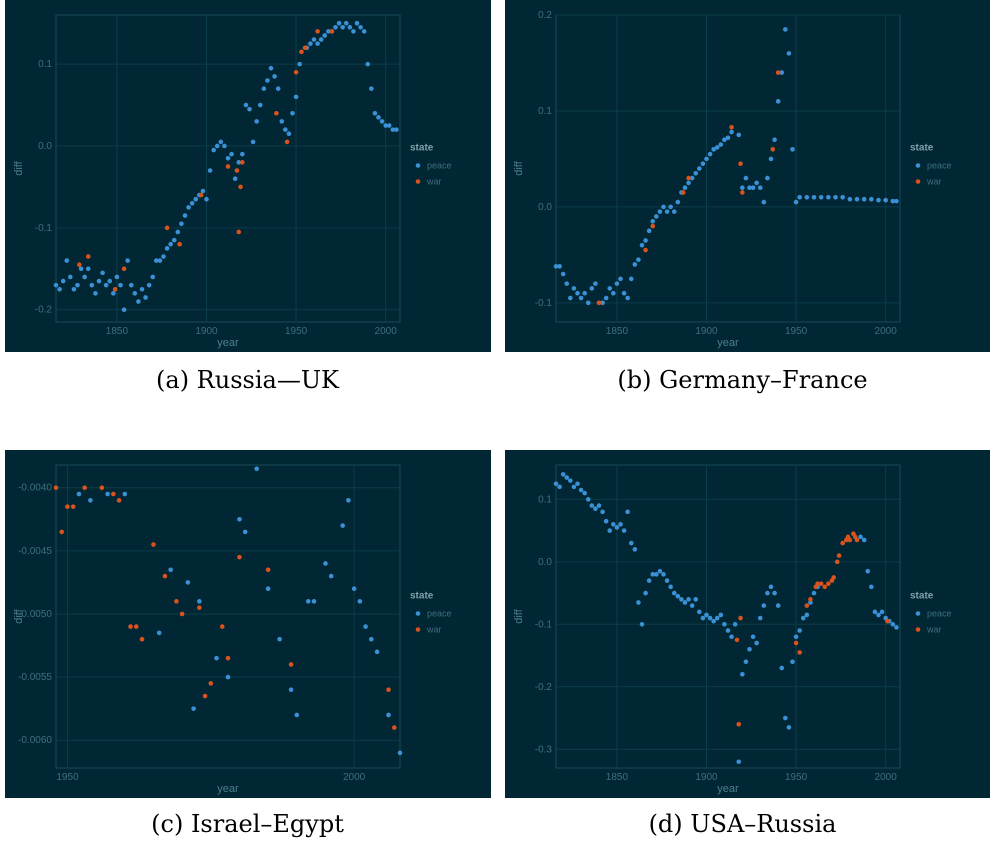  Describe the element at coordinates (228, 343) in the screenshot. I see `x-axis-title: year` at that location.